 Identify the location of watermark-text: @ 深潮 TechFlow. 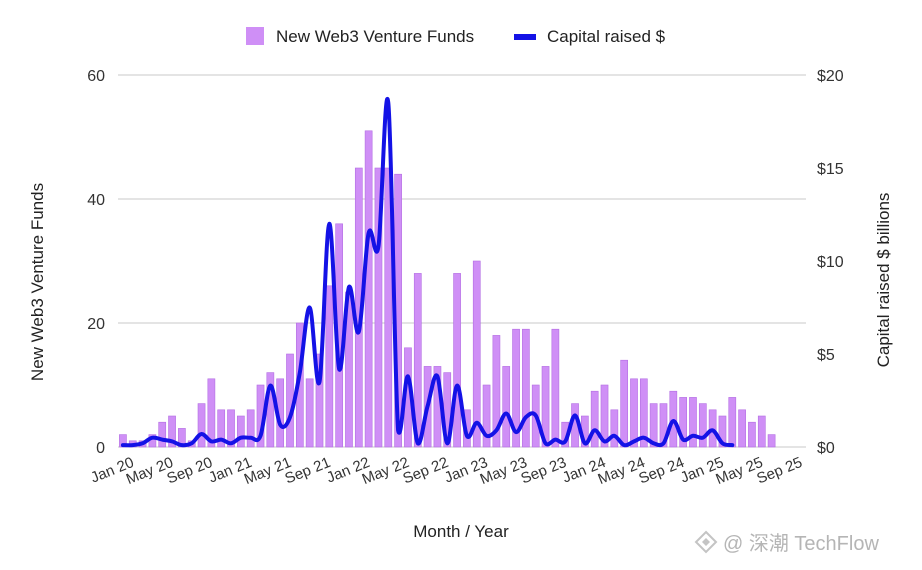
(801, 543).